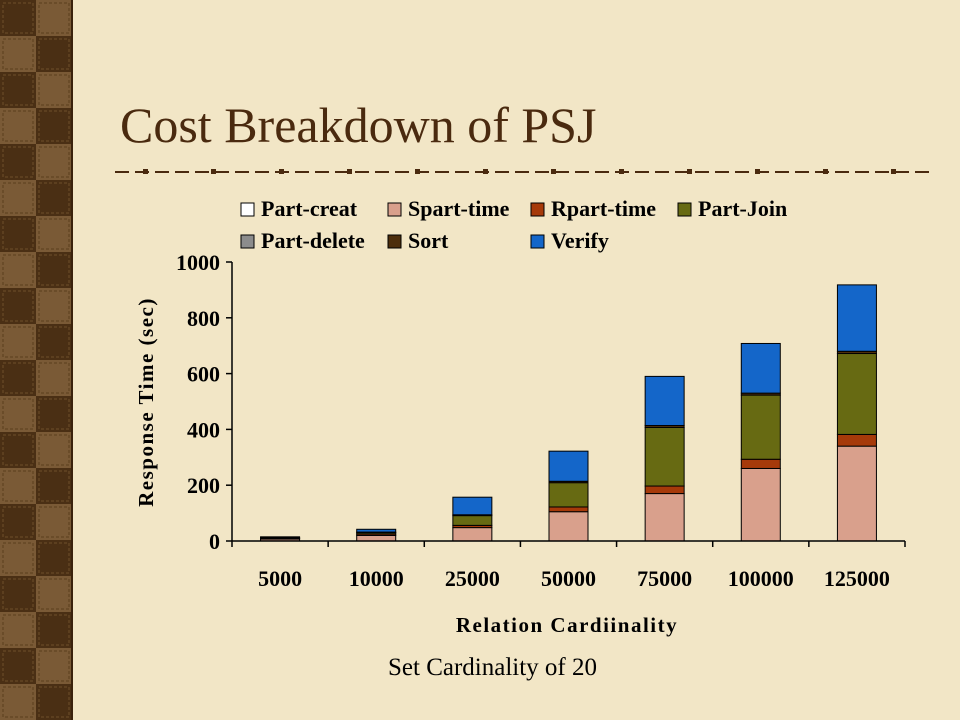 This screenshot has height=720, width=960. I want to click on y-tick-label: 800, so click(203, 318).